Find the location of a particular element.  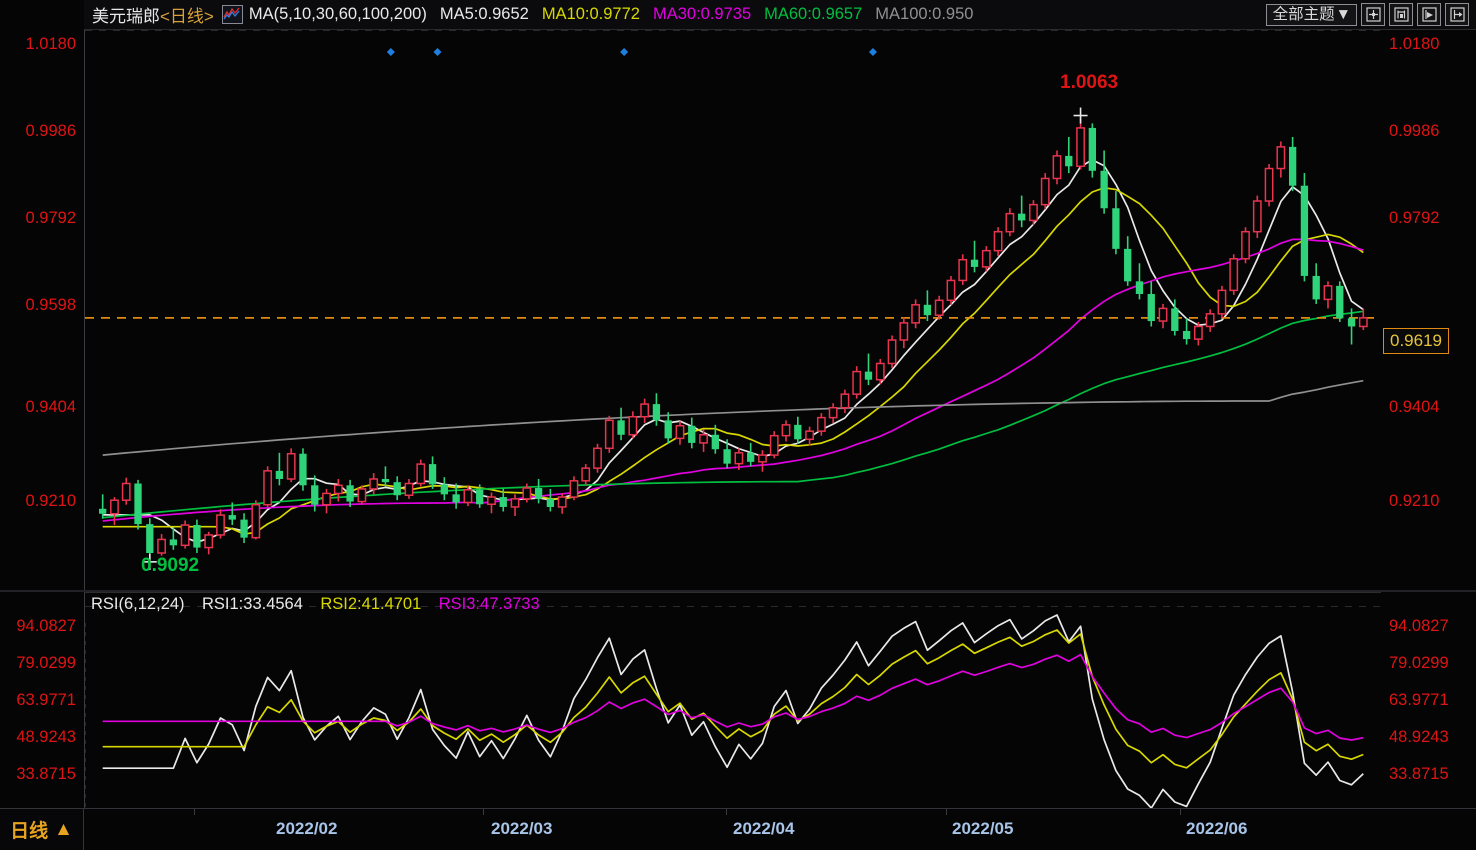

header-toolbar: 全部主题 ▼ is located at coordinates (1370, 14).